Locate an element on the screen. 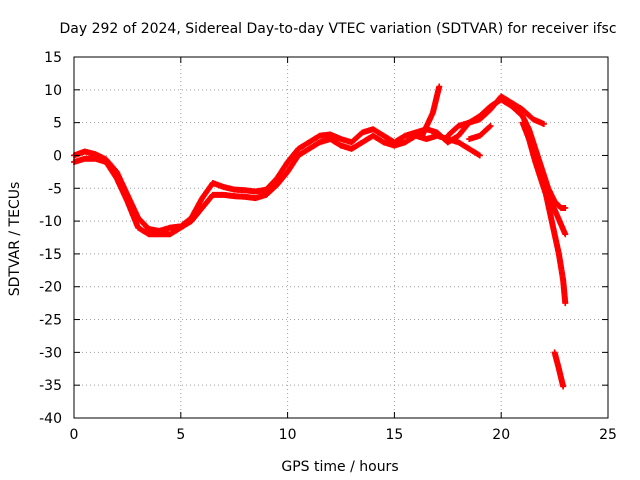  x-tick-label: 25 is located at coordinates (608, 435).